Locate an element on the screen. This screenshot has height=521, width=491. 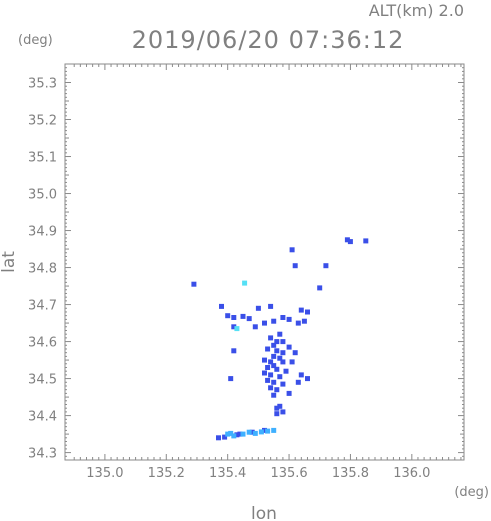
y-tick-label: 35.0 is located at coordinates (42, 195).